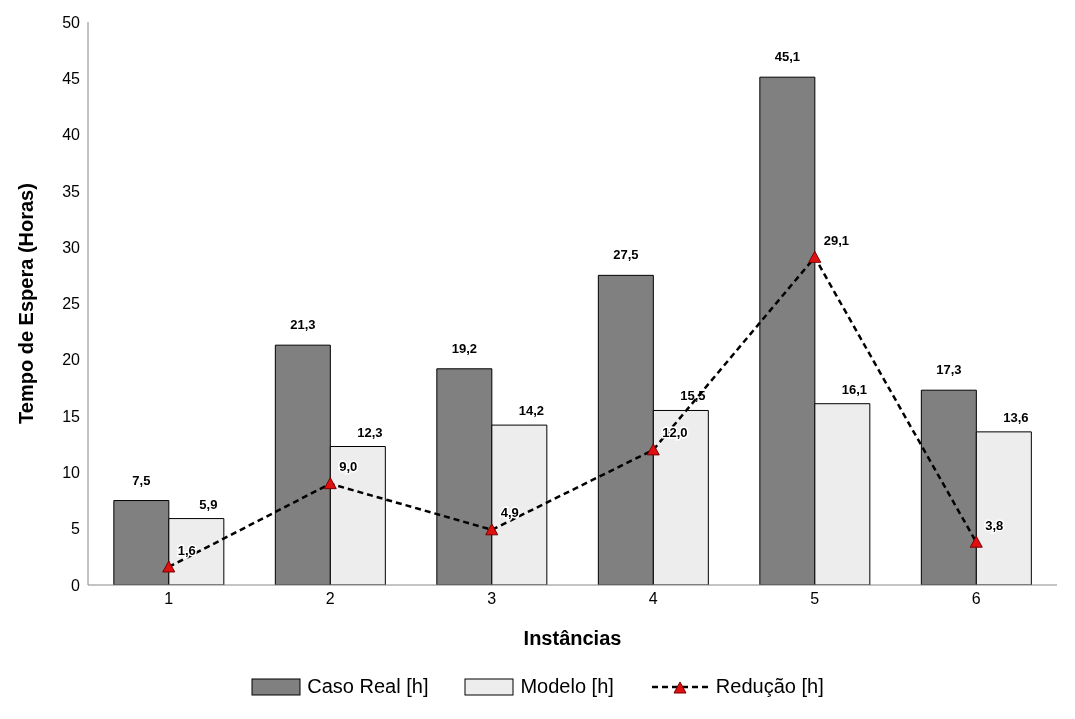  I want to click on x-tick-label: 1, so click(169, 599).